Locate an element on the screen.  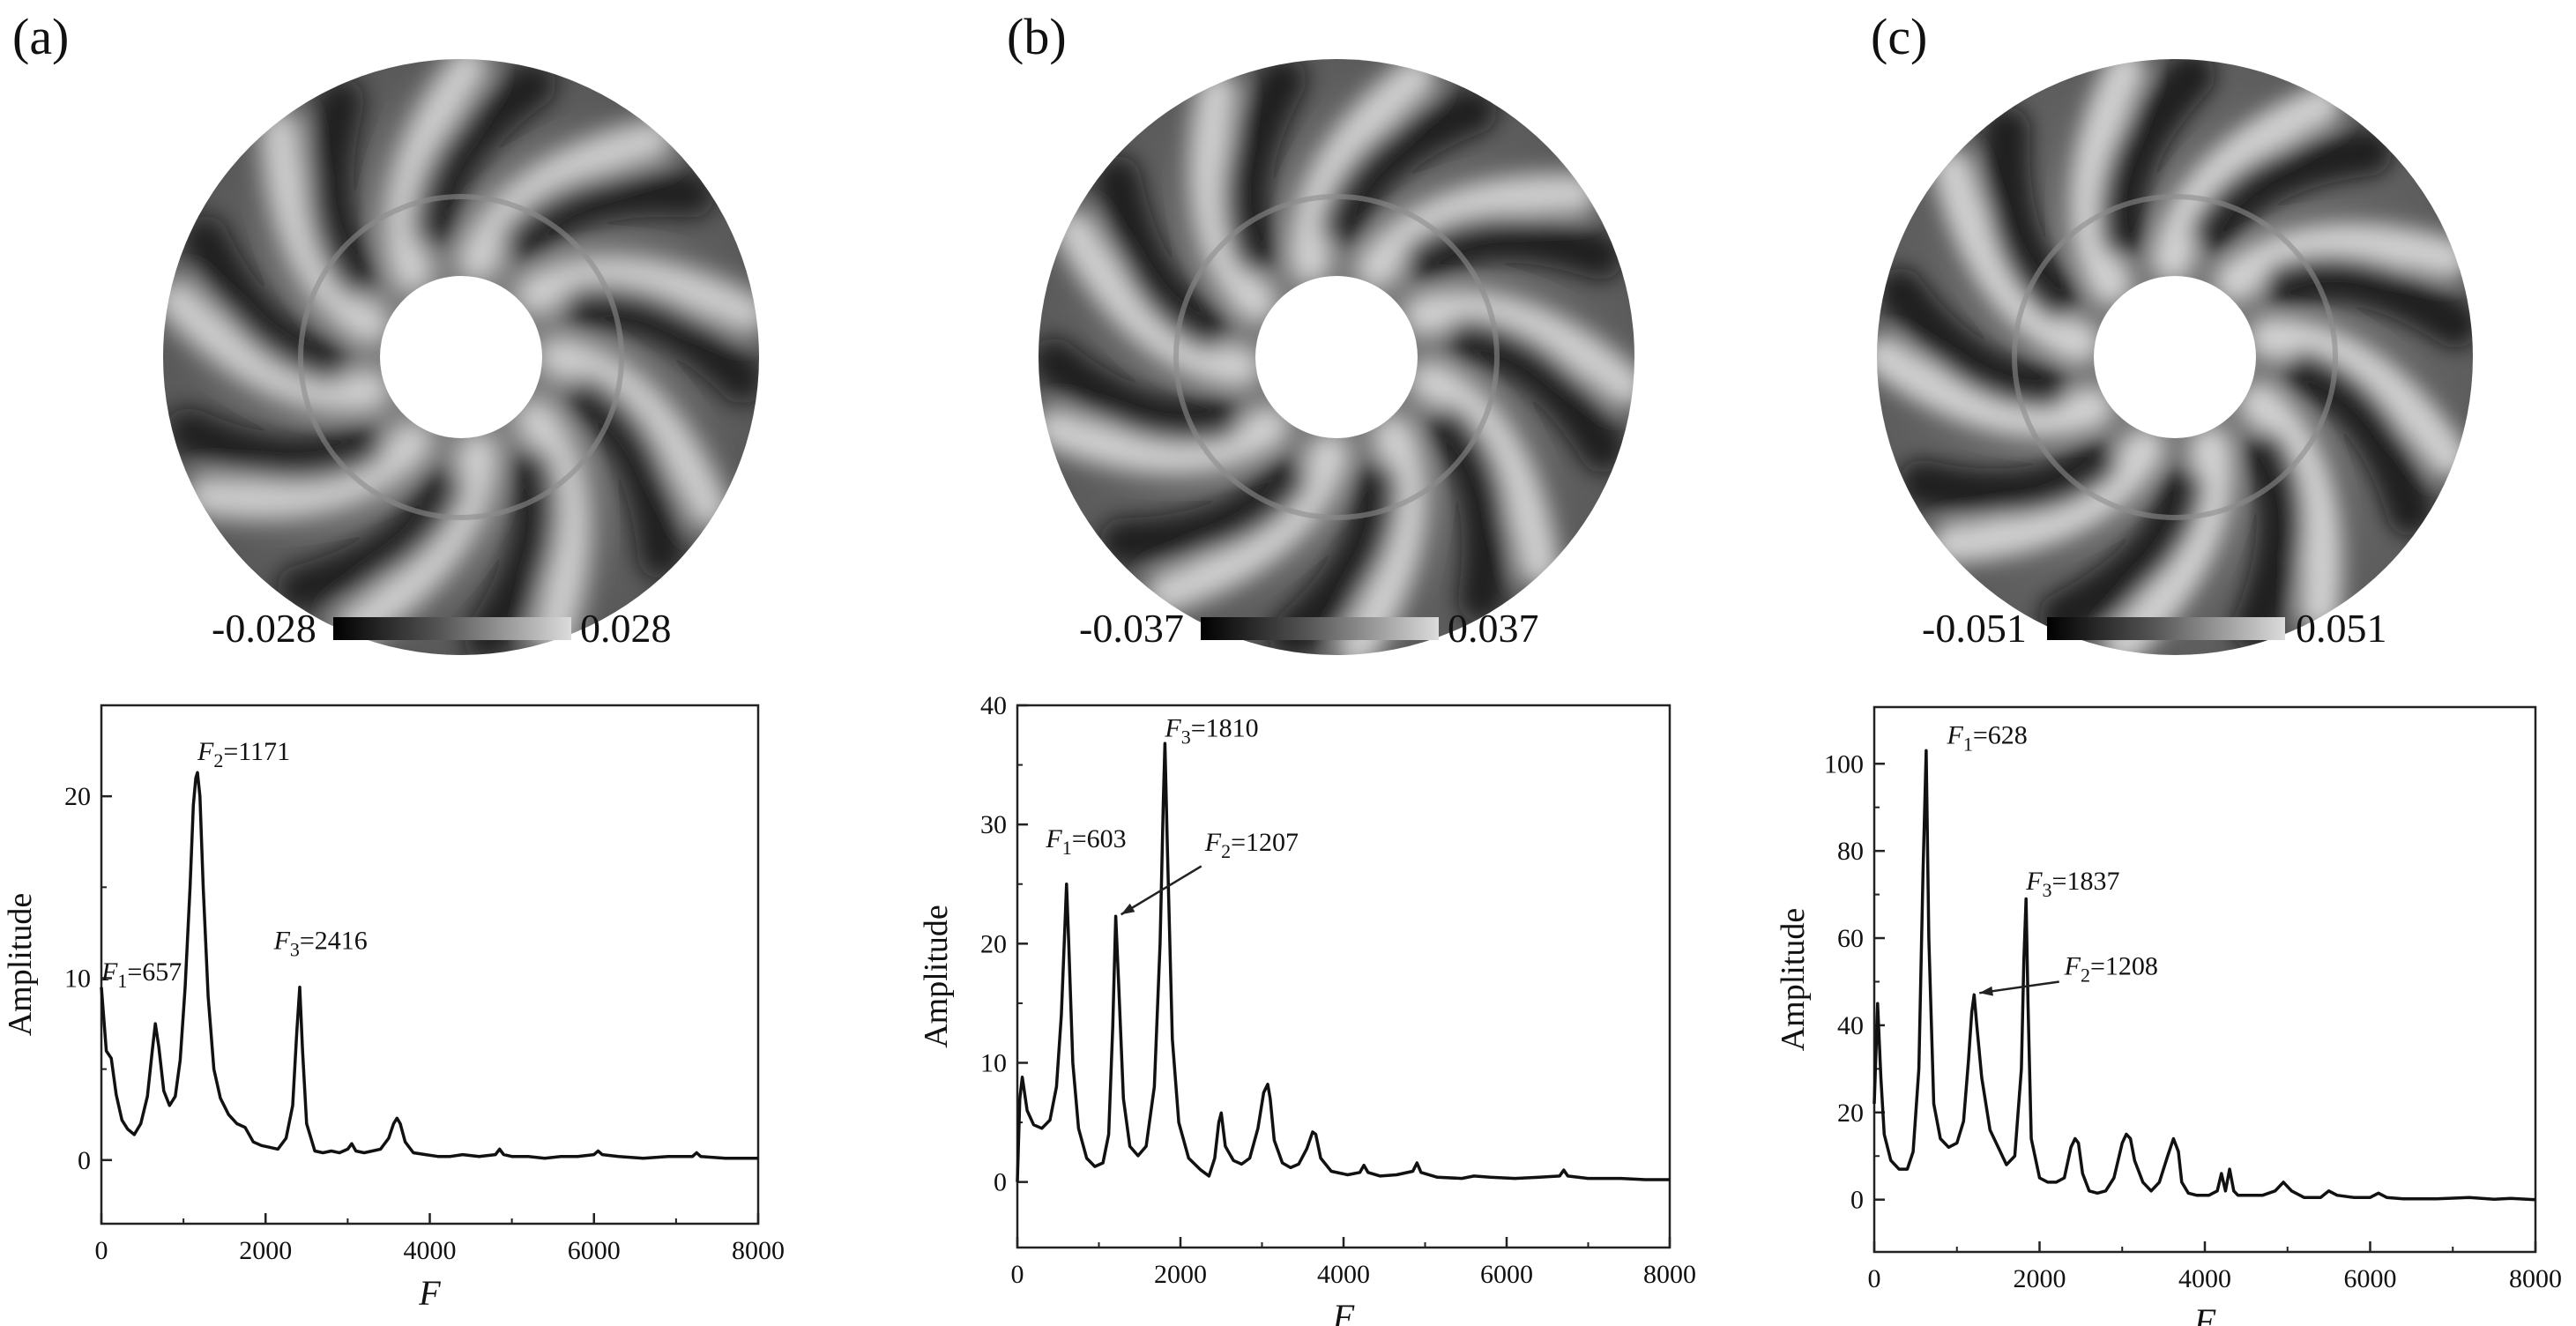
plot-frame is located at coordinates (2204, 979).